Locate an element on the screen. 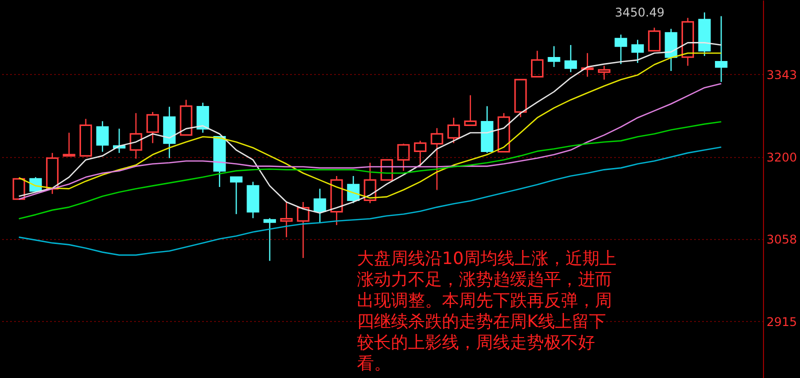 This screenshot has height=378, width=800. y-tick-label: 3058 is located at coordinates (782, 239).